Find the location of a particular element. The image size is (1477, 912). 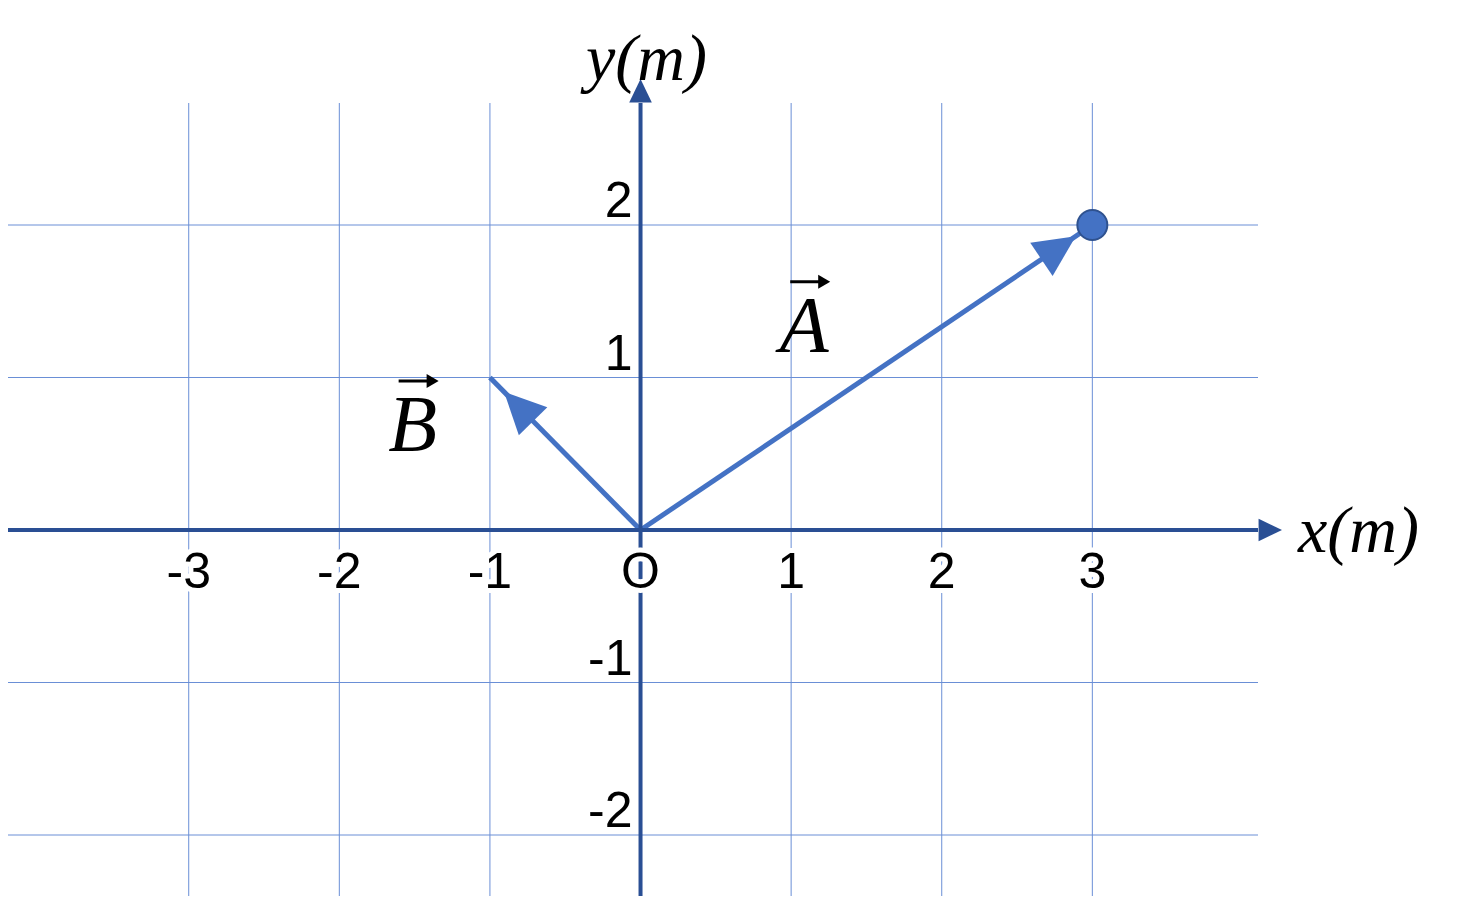

y-tick-label: 1 is located at coordinates (618, 352).